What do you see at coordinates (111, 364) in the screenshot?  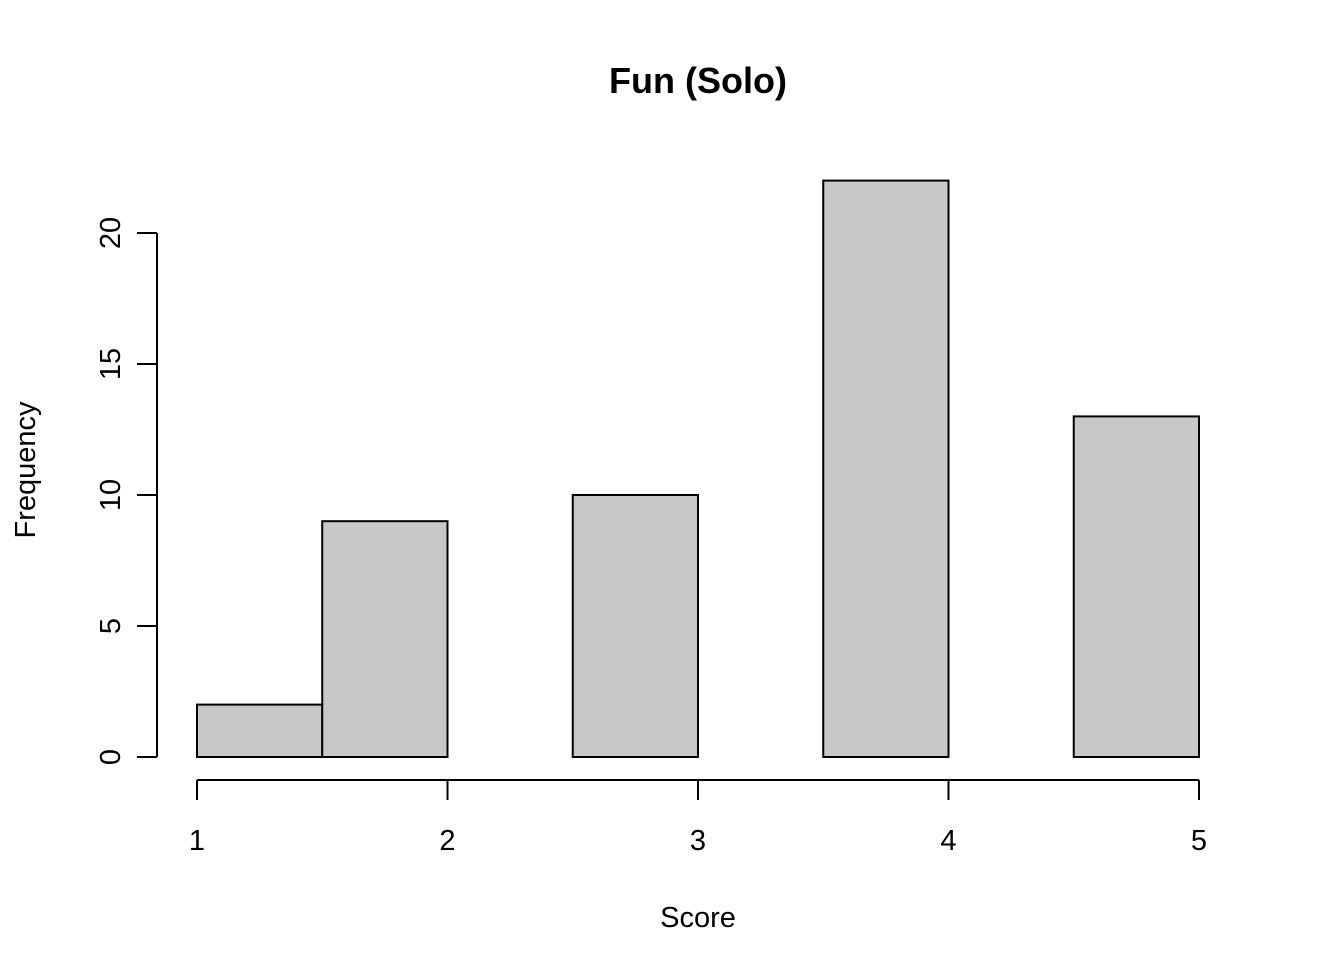 I see `y-tick-label: 15` at bounding box center [111, 364].